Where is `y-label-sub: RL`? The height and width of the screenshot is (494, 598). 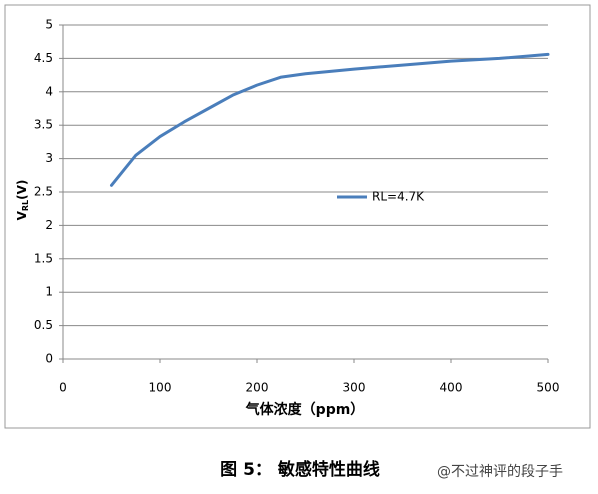 y-label-sub: RL is located at coordinates (25, 205).